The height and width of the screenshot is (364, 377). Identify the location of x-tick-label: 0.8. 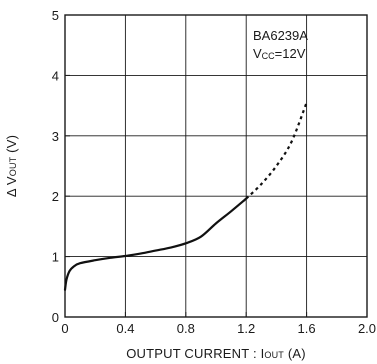
(186, 328).